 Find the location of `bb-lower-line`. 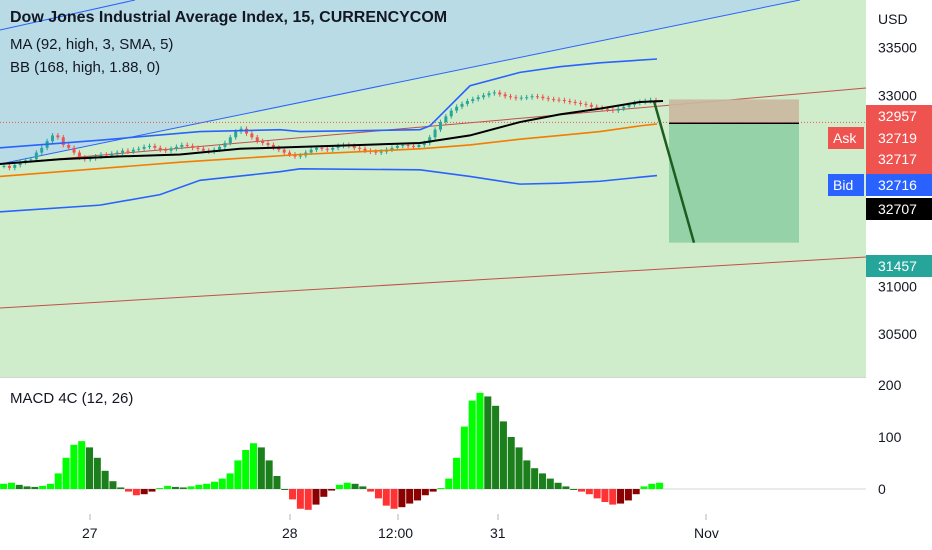

bb-lower-line is located at coordinates (329, 190).